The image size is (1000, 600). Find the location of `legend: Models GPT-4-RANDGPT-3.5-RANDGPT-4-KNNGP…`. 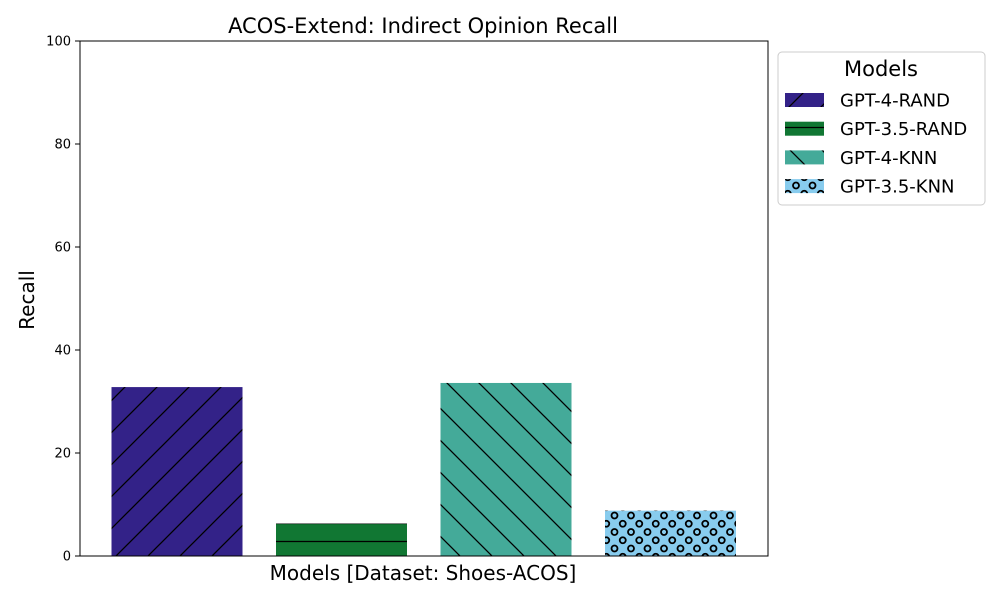

legend: Models GPT-4-RANDGPT-3.5-RANDGPT-4-KNNGP… is located at coordinates (881, 128).